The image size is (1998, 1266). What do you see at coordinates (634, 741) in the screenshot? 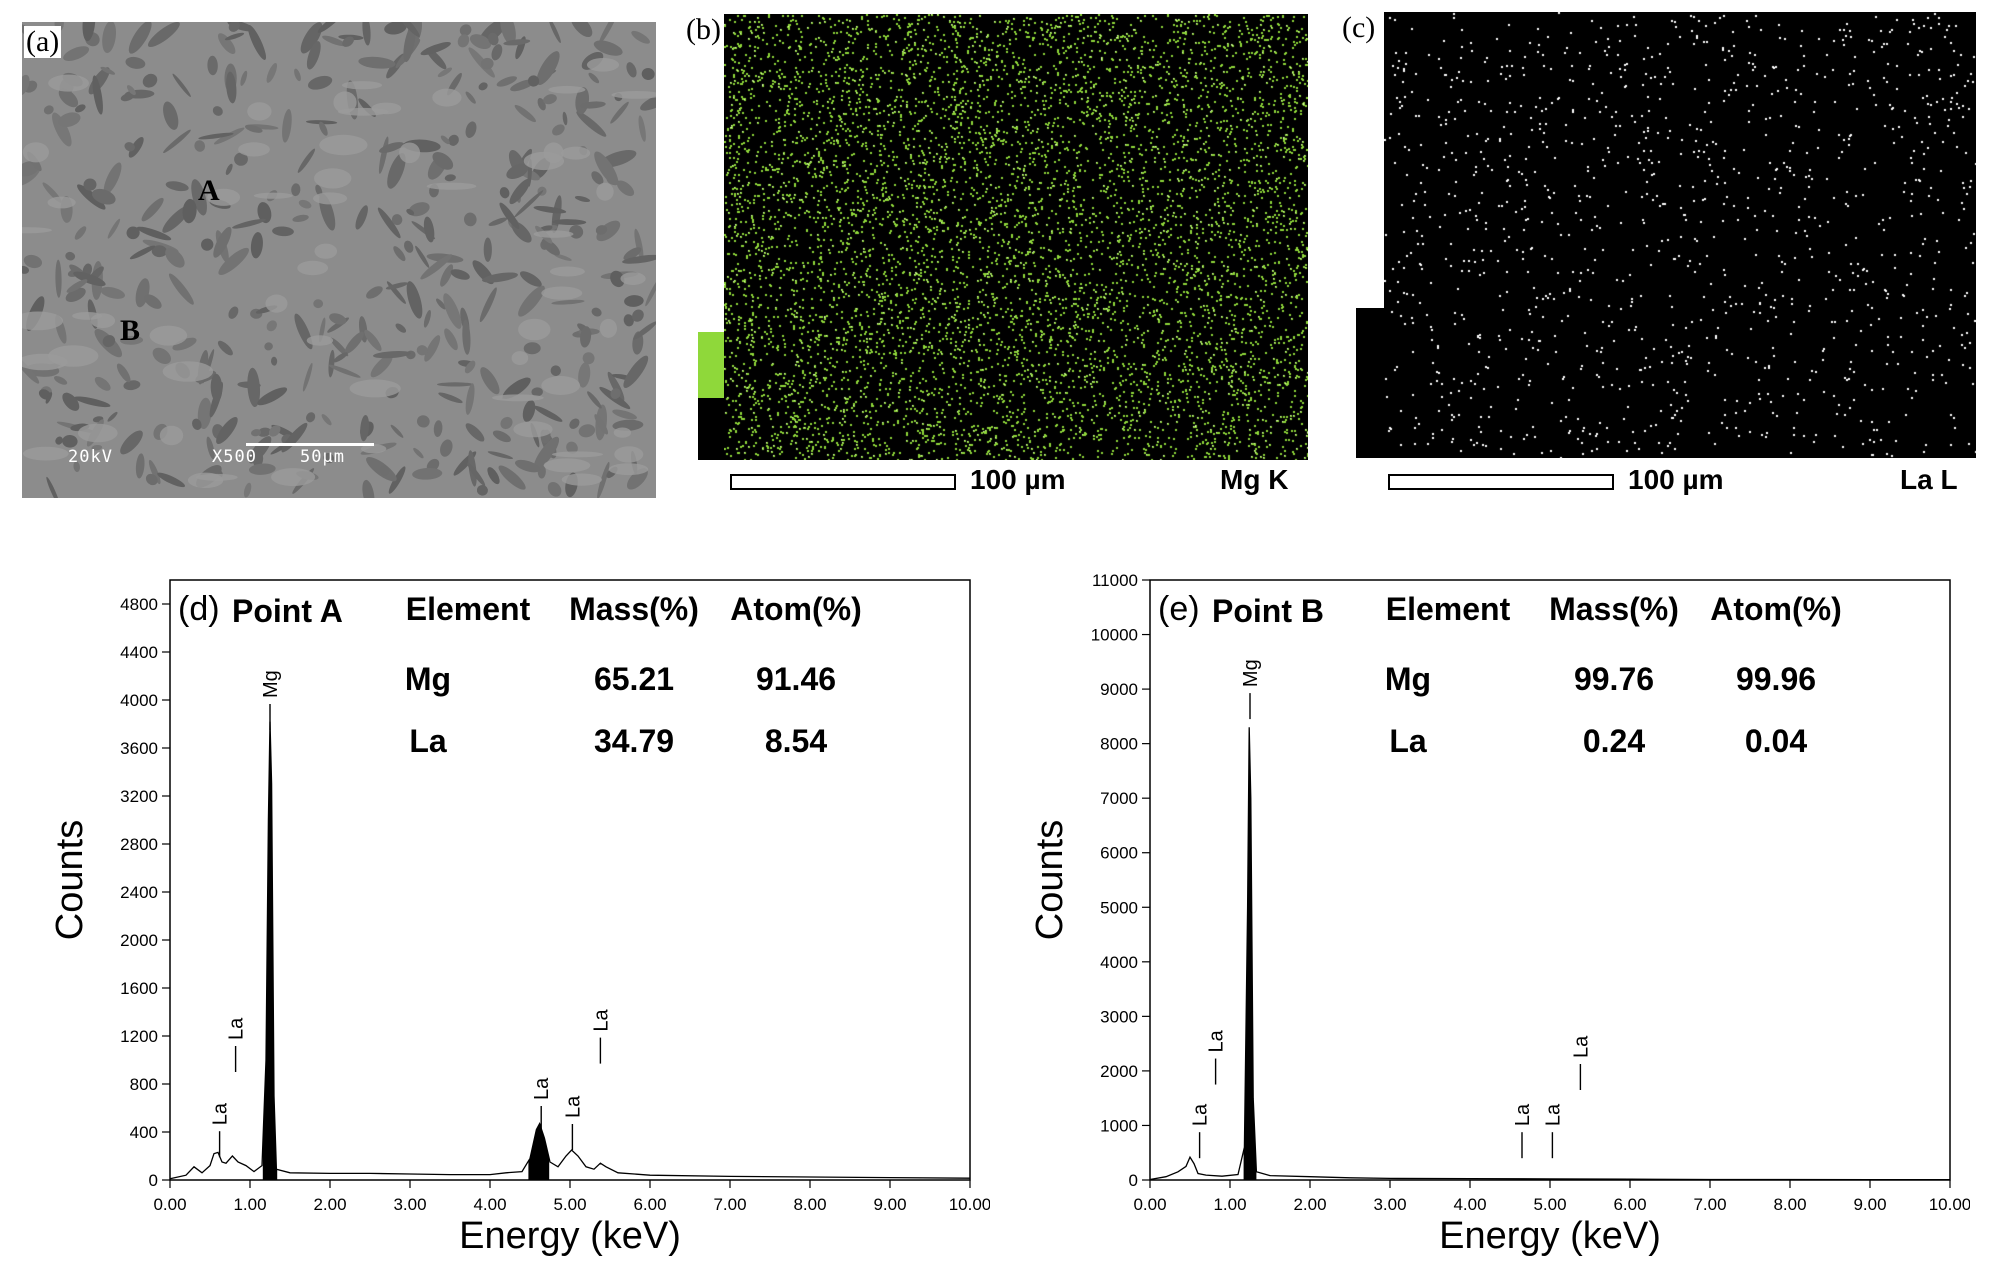
I see `table-cell: 34.79` at bounding box center [634, 741].